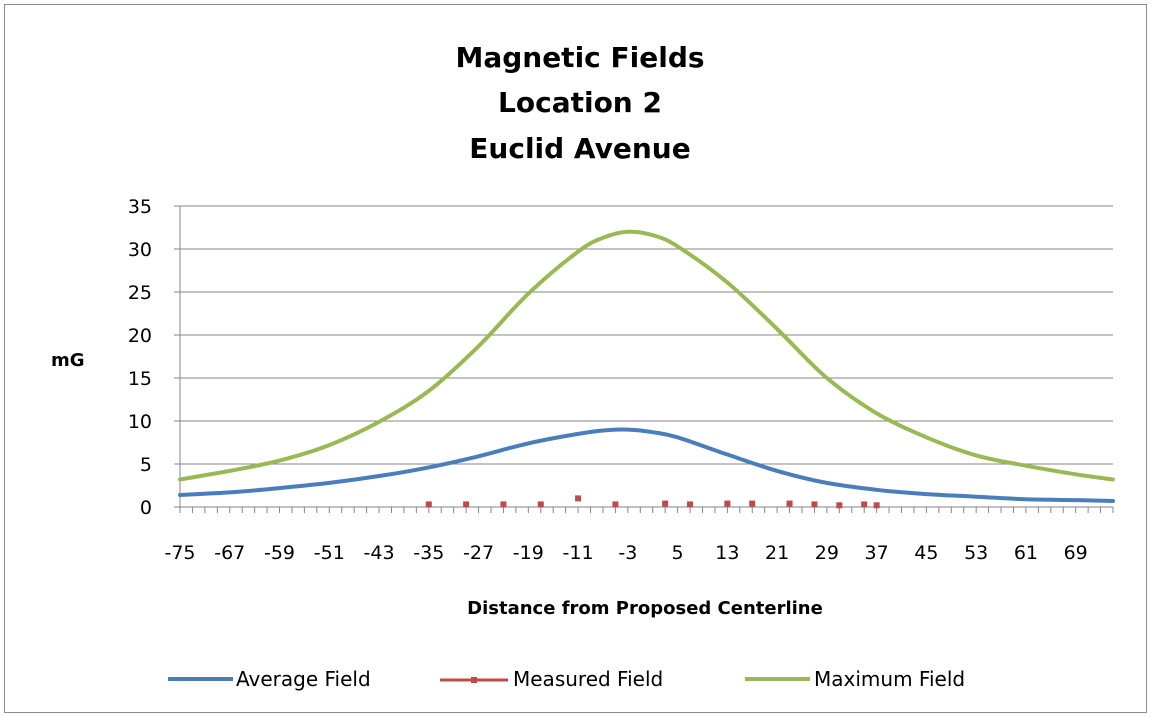 The width and height of the screenshot is (1151, 717). I want to click on y-tick-label: 15, so click(140, 379).